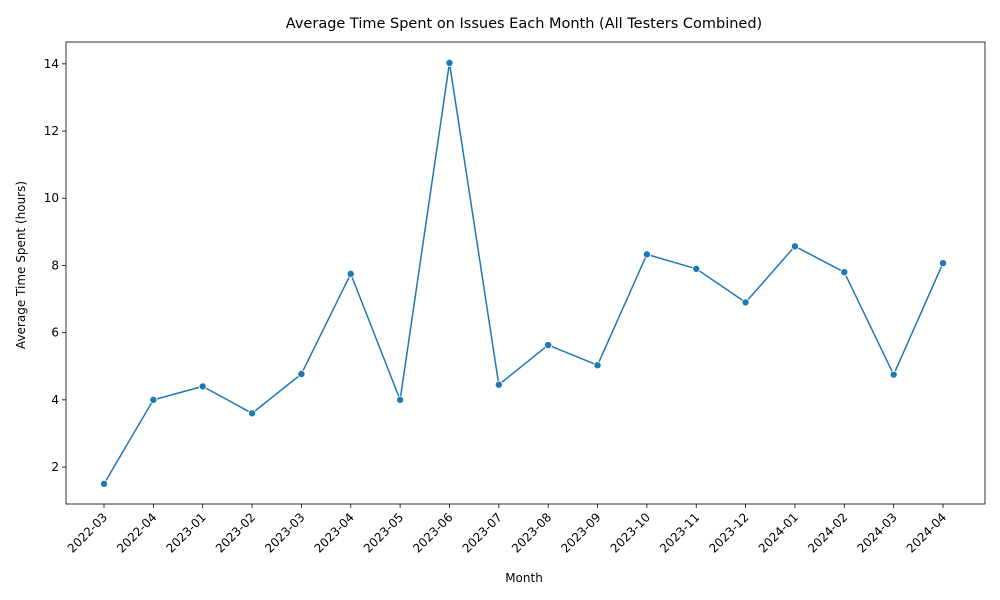 The image size is (1000, 600). I want to click on x-tick-label: 2023-08, so click(531, 532).